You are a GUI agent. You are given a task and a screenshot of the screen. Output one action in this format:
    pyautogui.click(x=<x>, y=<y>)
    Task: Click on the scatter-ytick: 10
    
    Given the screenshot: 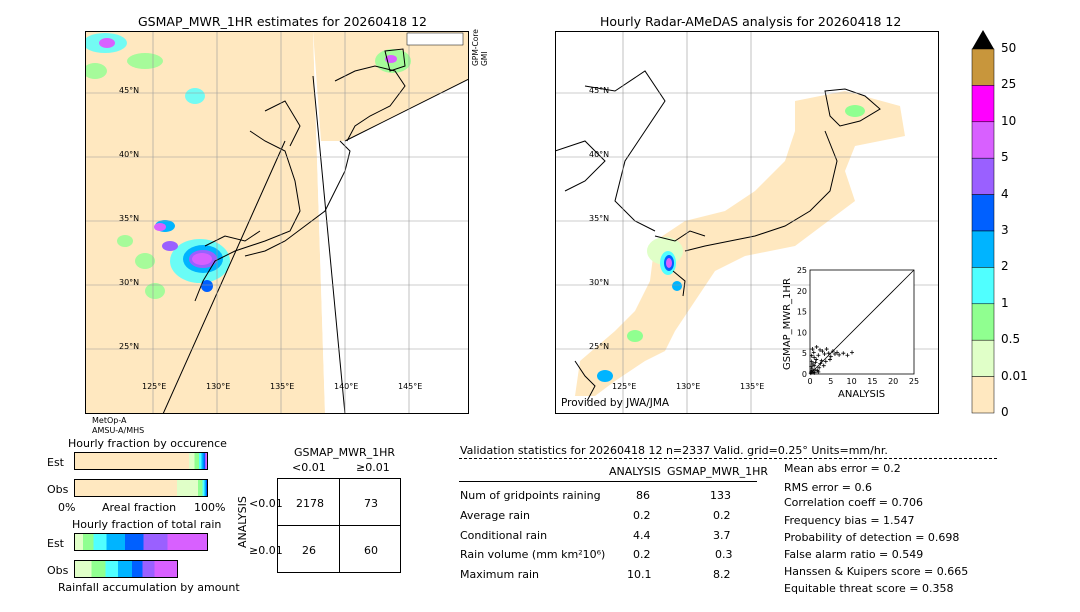 What is the action you would take?
    pyautogui.click(x=802, y=332)
    